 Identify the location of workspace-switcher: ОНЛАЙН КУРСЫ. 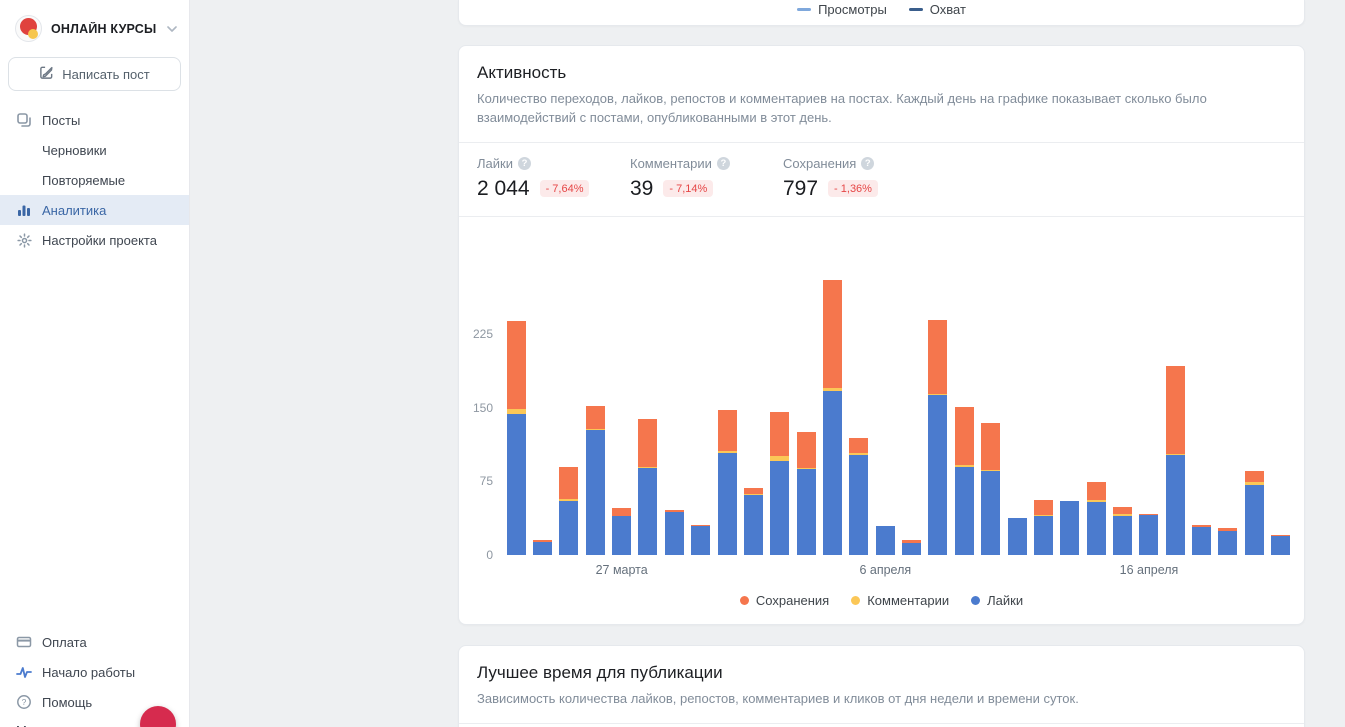
(94, 27).